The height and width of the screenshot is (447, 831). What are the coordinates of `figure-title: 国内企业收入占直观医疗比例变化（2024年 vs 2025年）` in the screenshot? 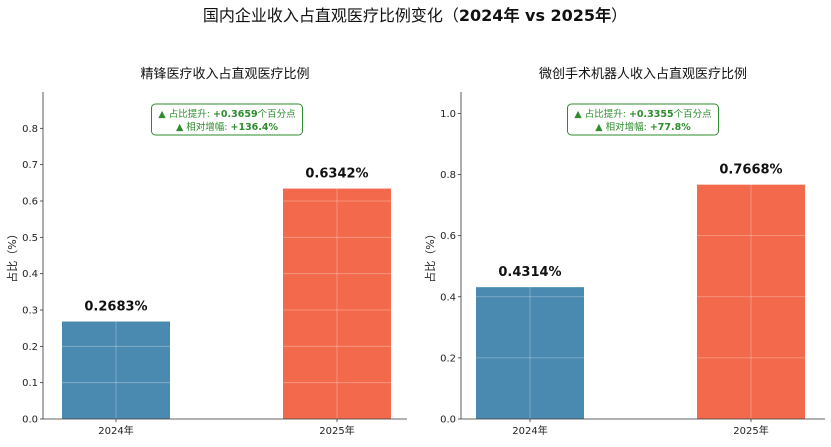 It's located at (415, 15).